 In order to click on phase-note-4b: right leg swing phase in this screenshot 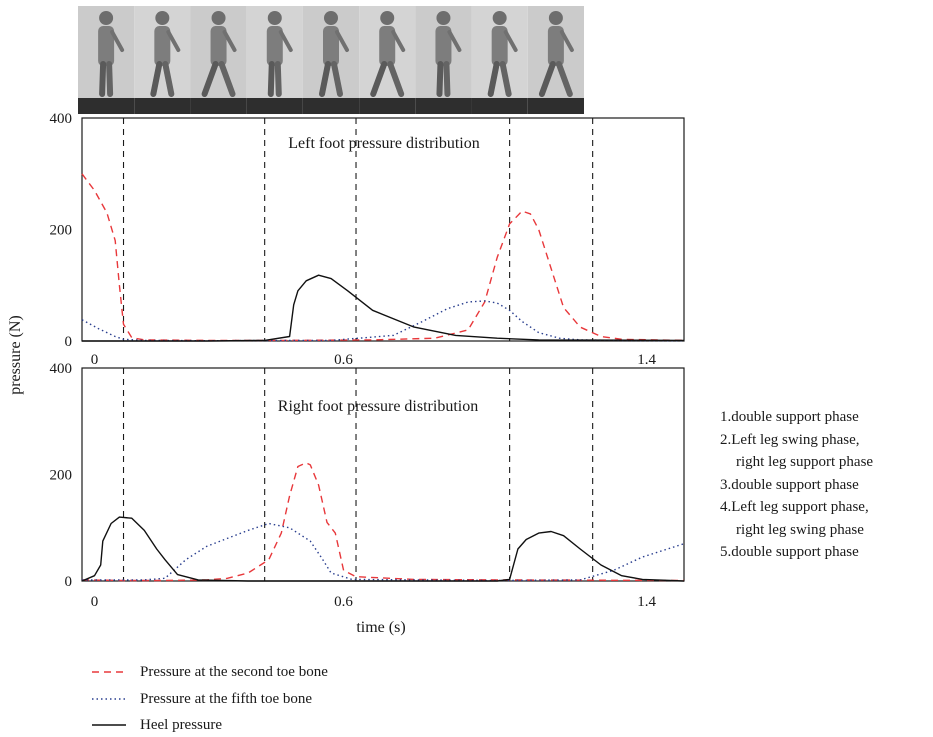, I will do `click(800, 530)`.